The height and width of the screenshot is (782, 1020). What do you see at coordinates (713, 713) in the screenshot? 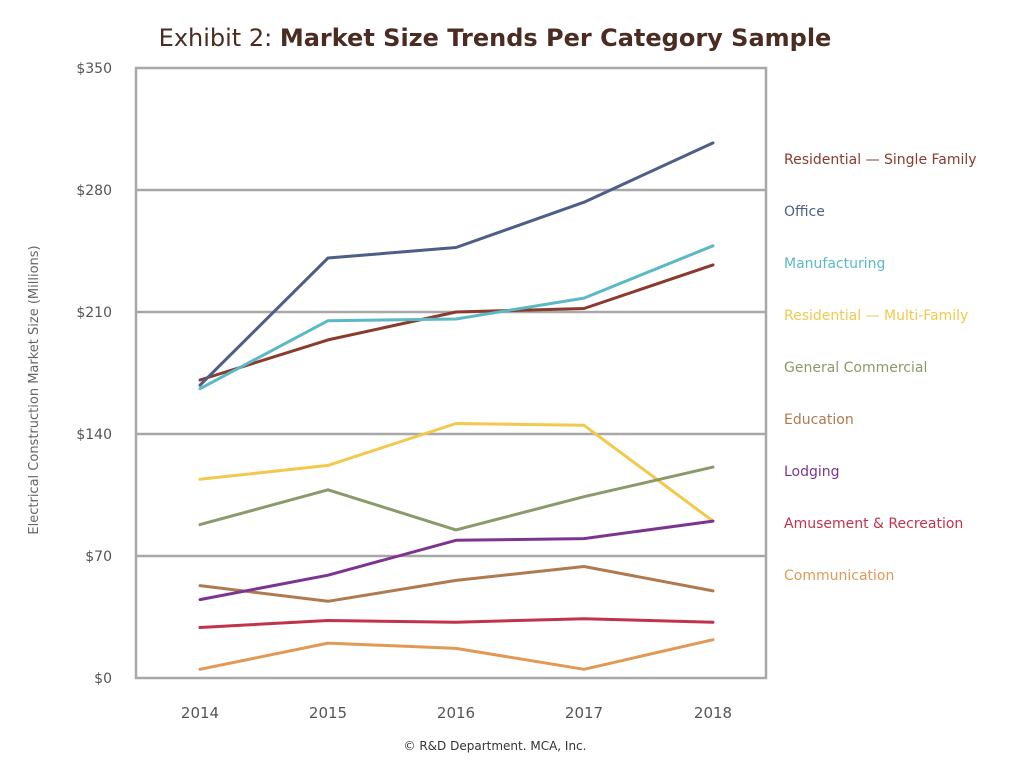
I see `x-tick-label: 2018` at bounding box center [713, 713].